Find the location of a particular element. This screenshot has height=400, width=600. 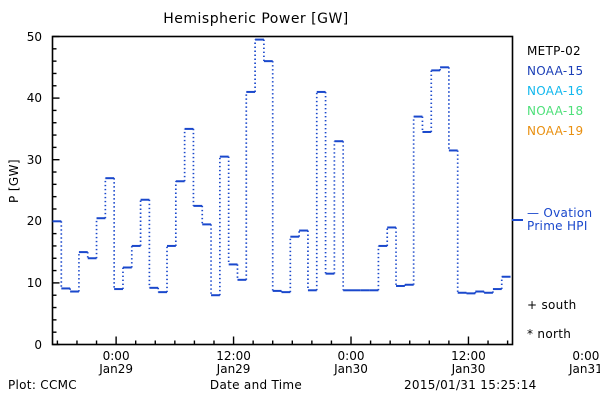

x-tick-label: 12:00 Jan30 is located at coordinates (468, 362).